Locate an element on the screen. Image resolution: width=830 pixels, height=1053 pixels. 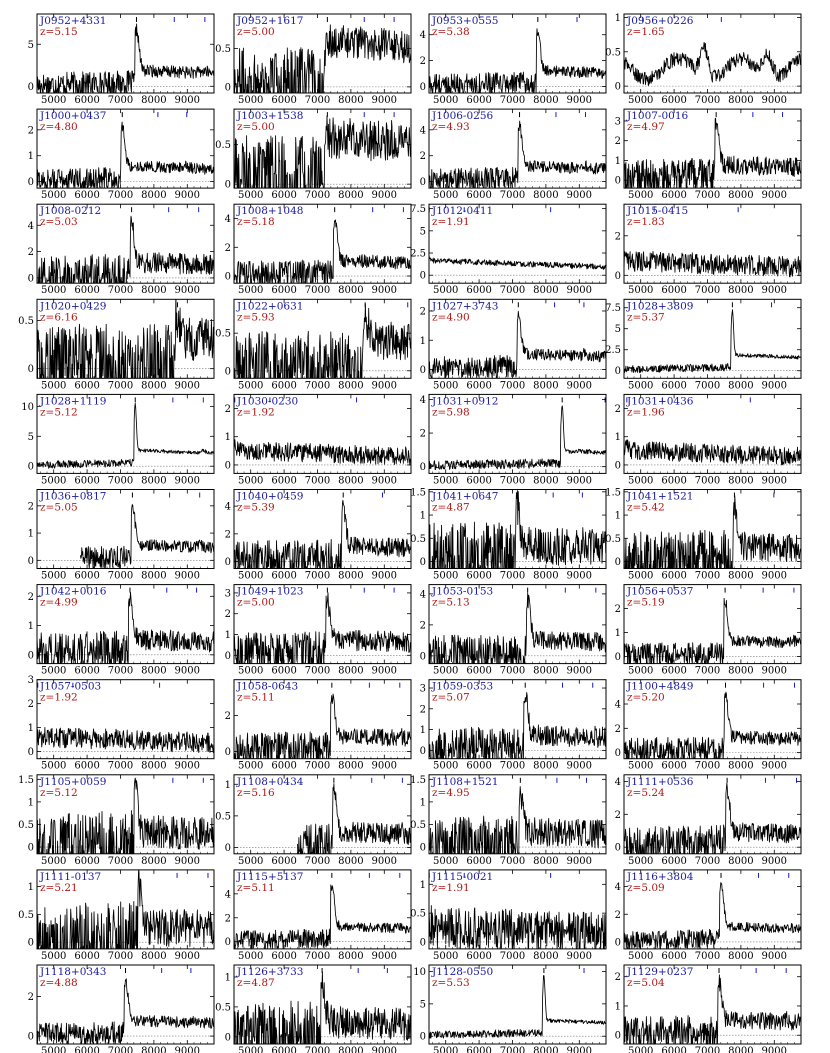
object-name: J1040+0459 is located at coordinates (269, 497).